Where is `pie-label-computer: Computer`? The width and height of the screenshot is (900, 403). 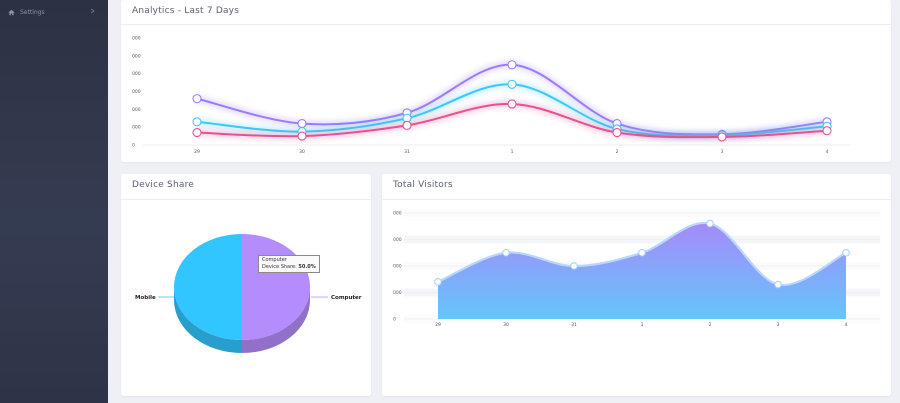
pie-label-computer: Computer is located at coordinates (346, 298).